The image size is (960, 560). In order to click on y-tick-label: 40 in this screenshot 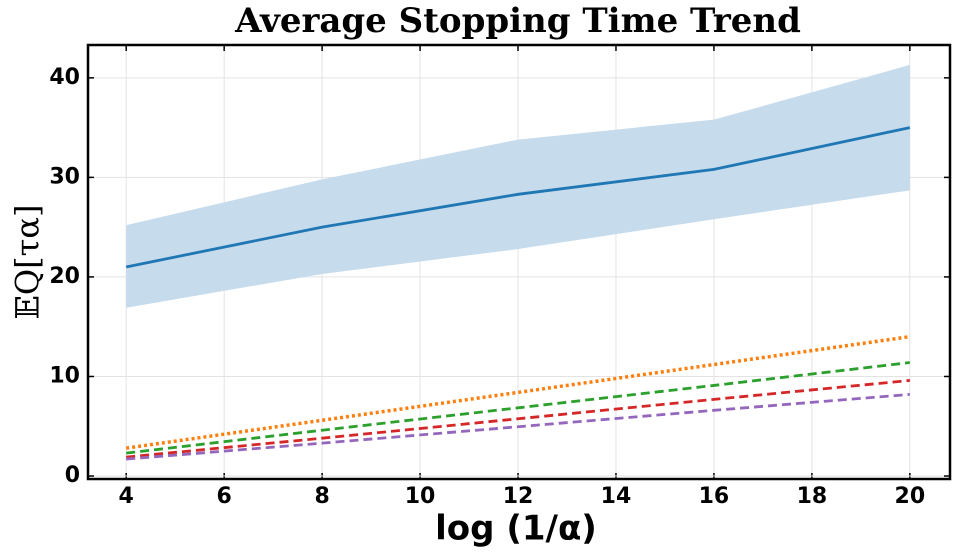, I will do `click(64, 77)`.